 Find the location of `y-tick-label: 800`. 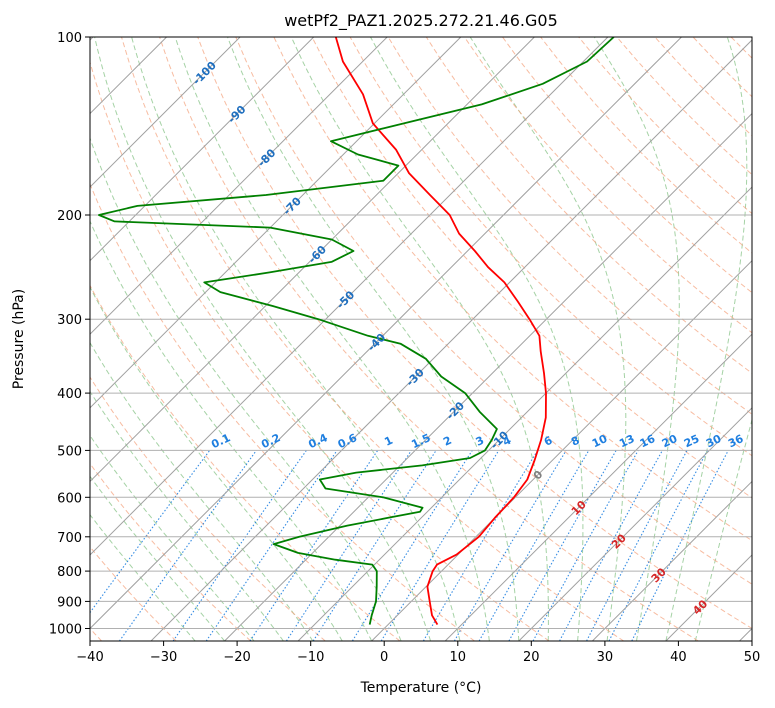

y-tick-label: 800 is located at coordinates (69, 572).